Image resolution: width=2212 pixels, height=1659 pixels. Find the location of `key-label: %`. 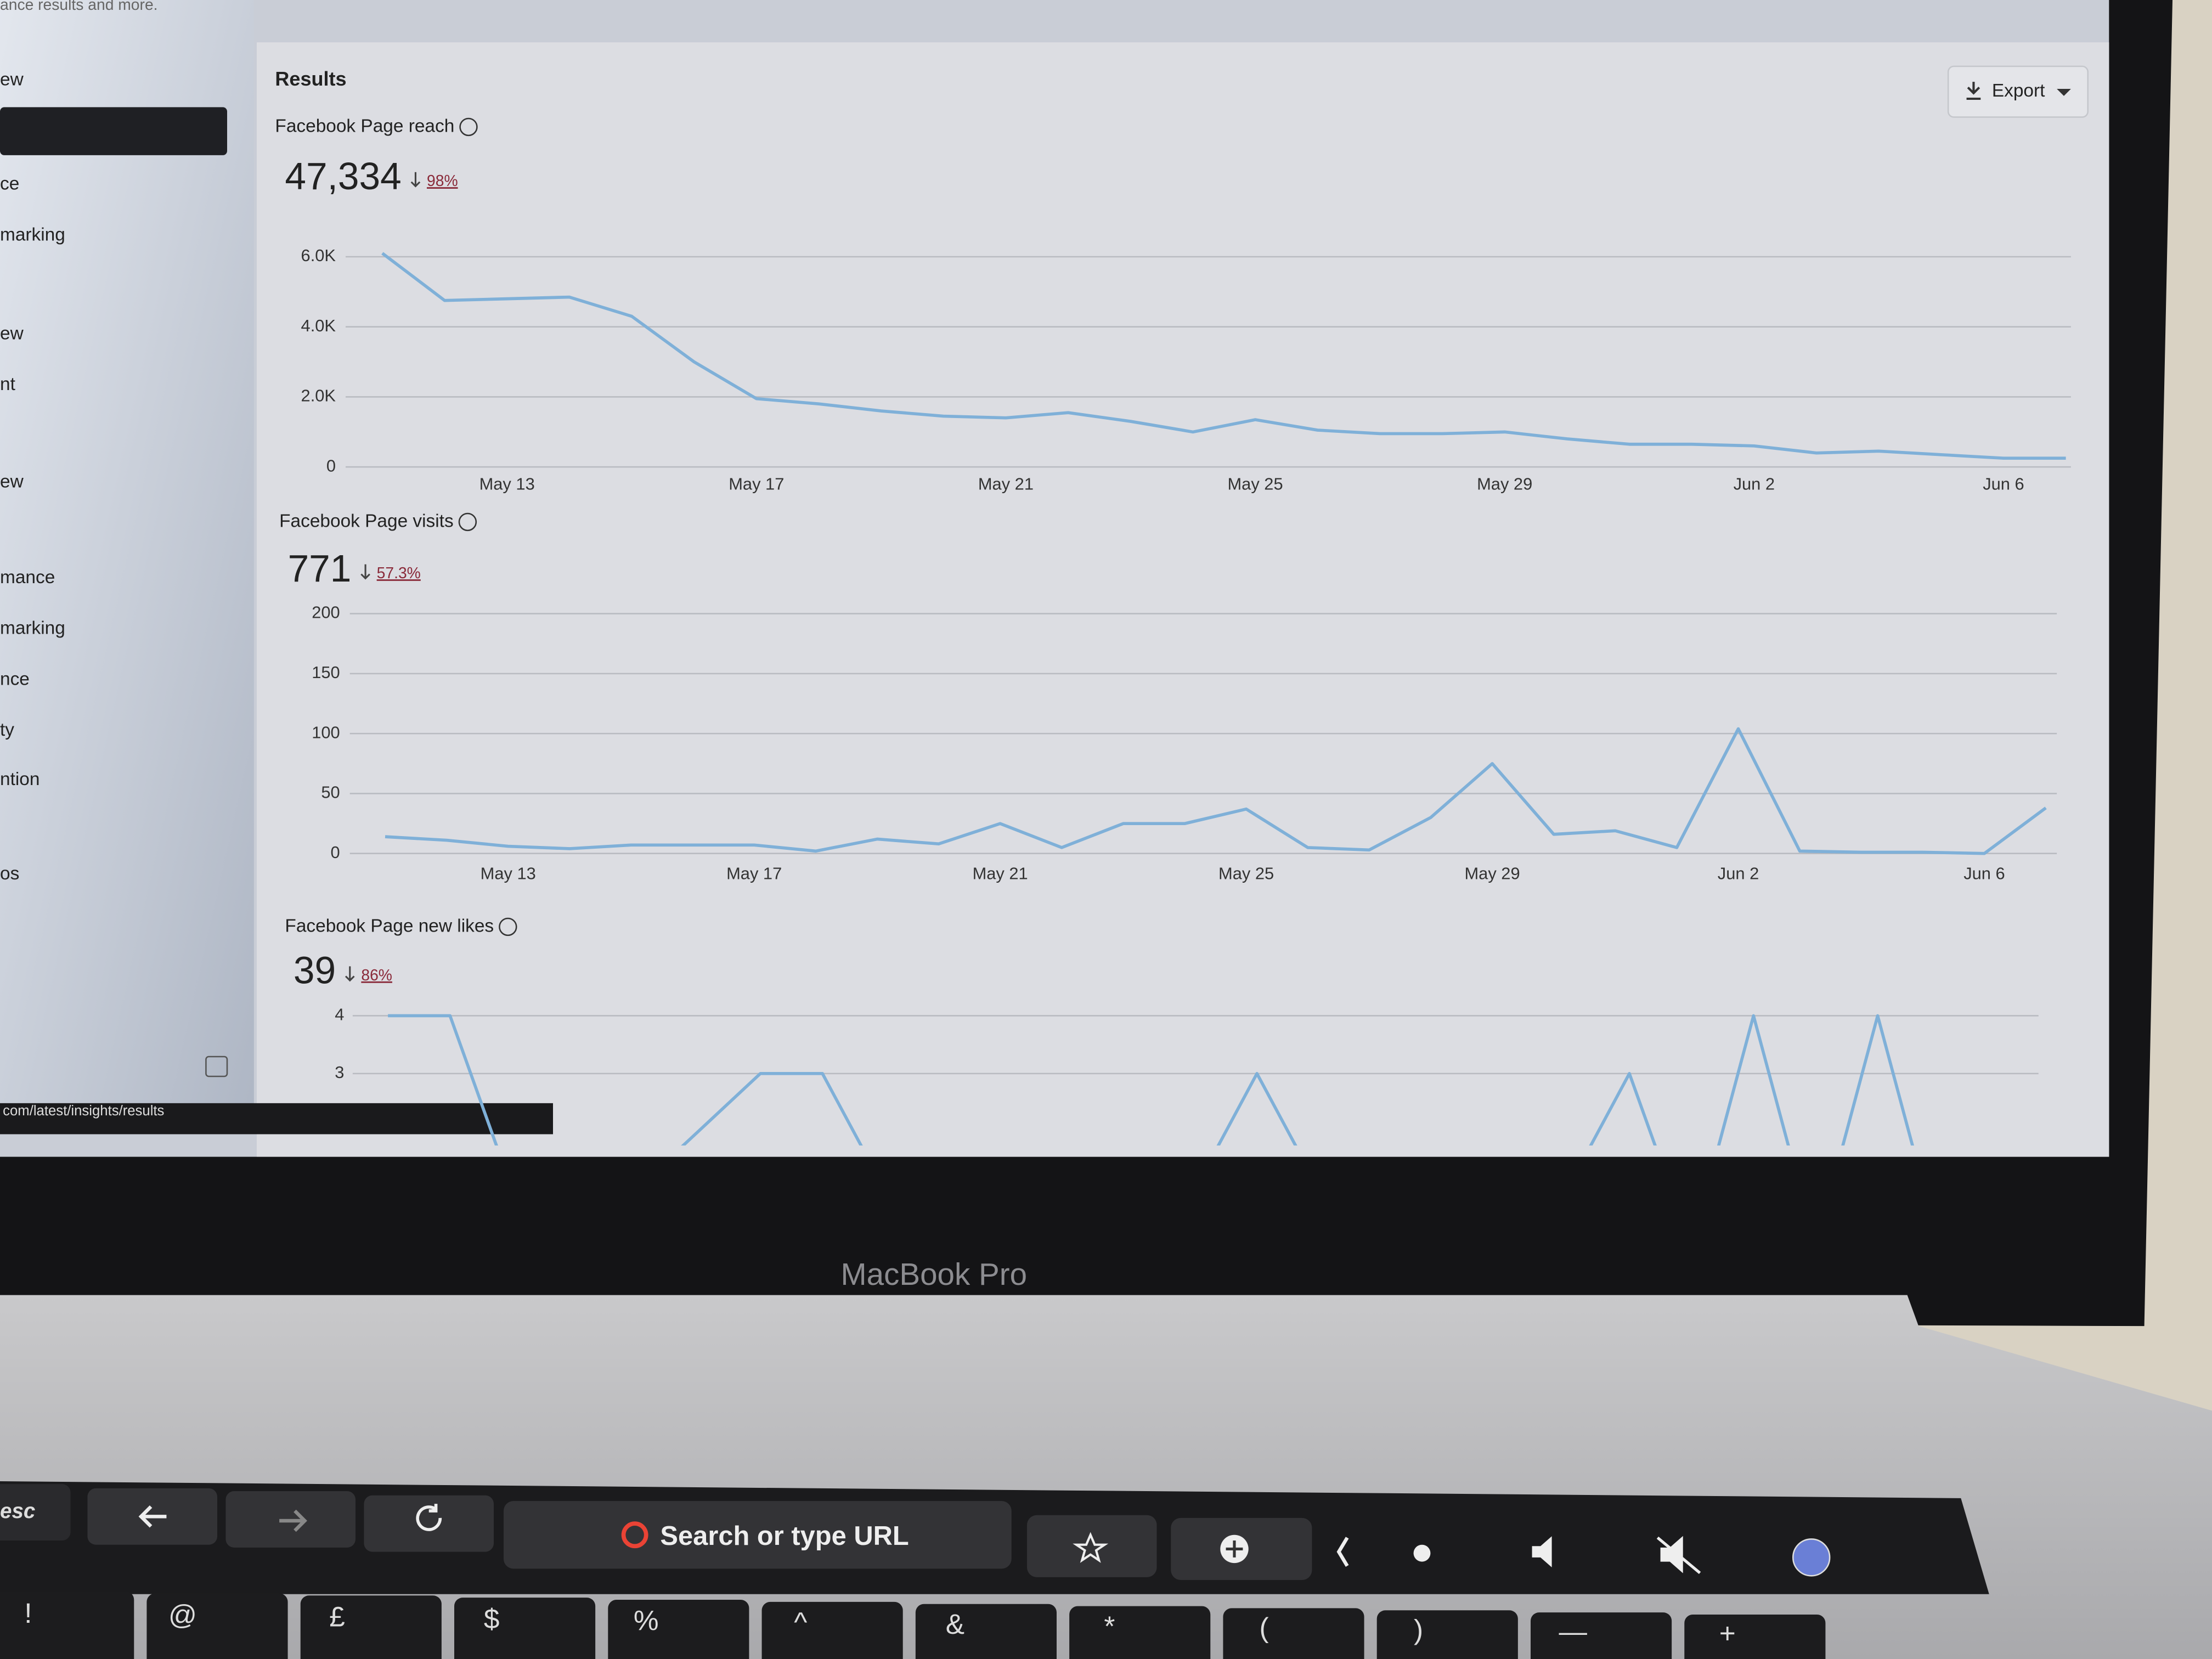

key-label: % is located at coordinates (646, 1620).